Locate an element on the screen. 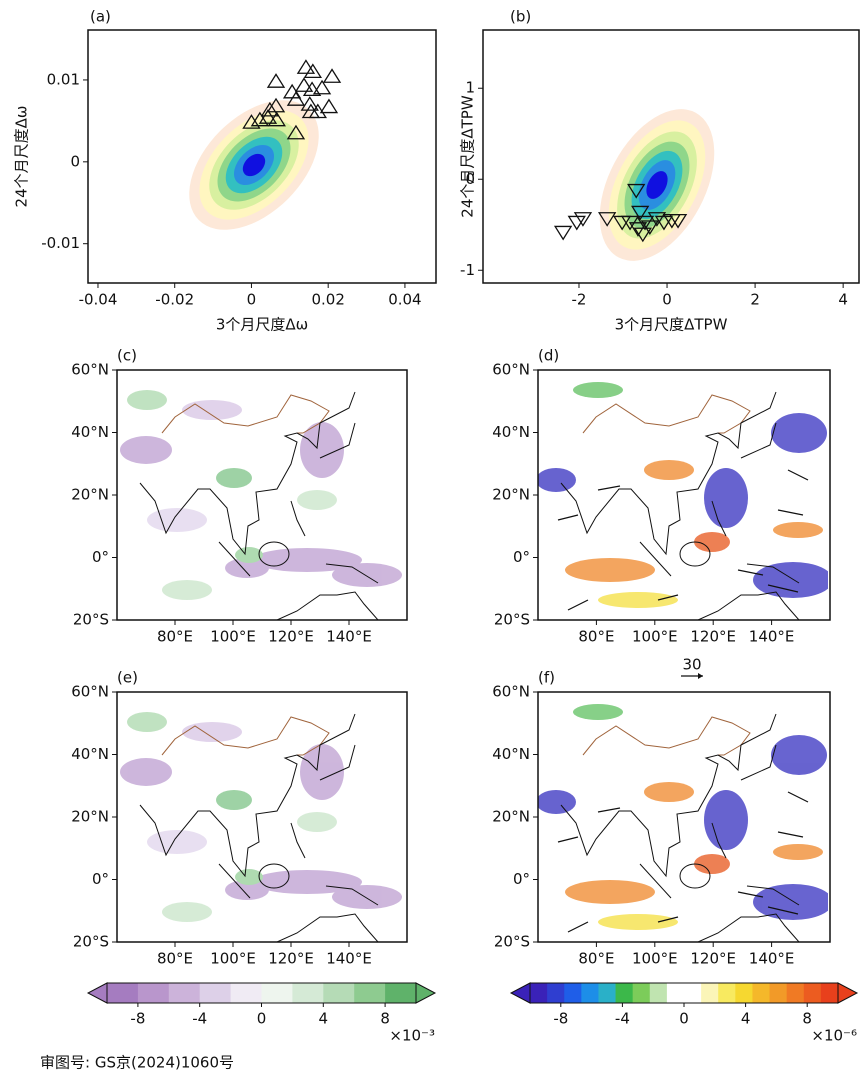  y-axis-label: 24个月尺度ΔTPW is located at coordinates (468, 156).